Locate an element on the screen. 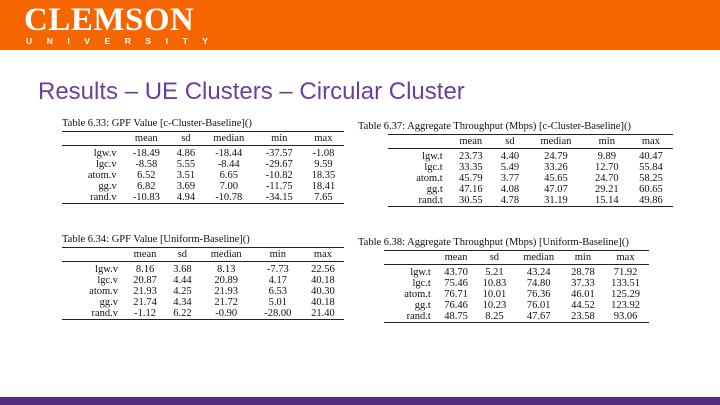 Image resolution: width=720 pixels, height=405 pixels. table-cell: 3.68 is located at coordinates (182, 269).